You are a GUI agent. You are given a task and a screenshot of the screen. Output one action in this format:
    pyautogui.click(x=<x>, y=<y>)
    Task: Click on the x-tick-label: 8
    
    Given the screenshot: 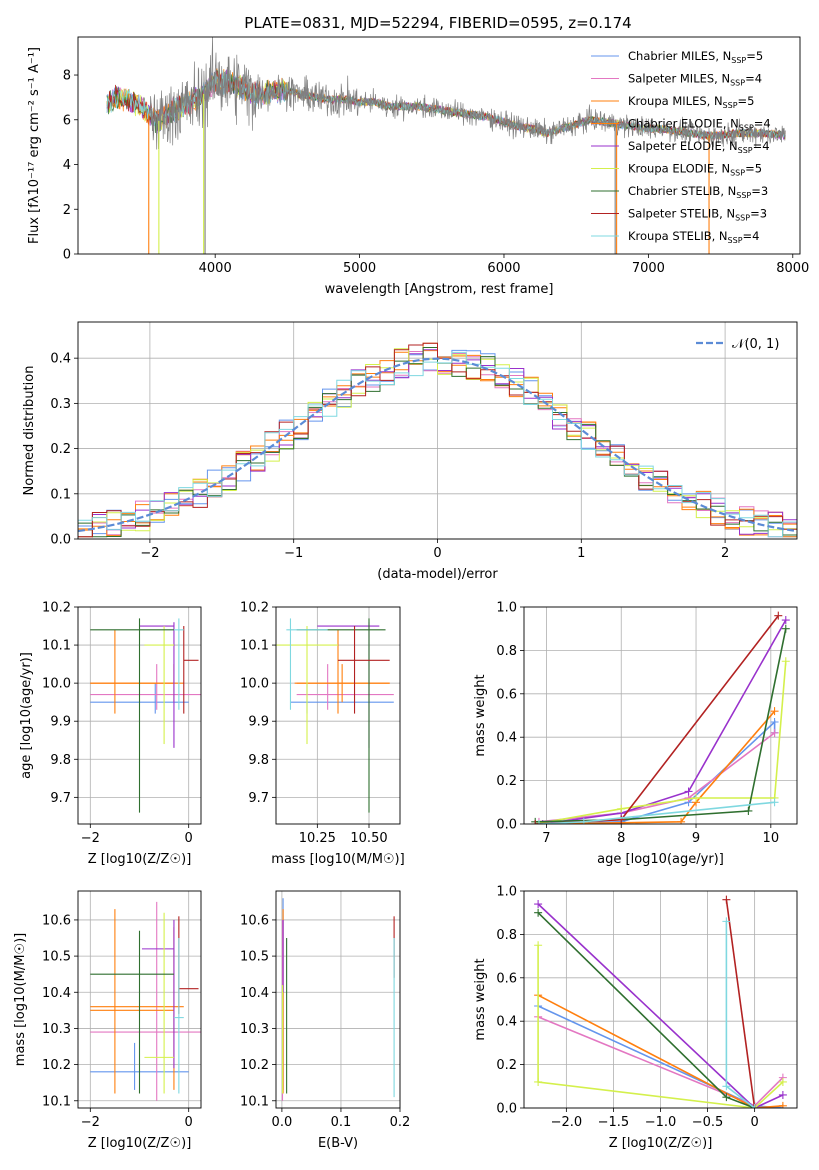 What is the action you would take?
    pyautogui.click(x=621, y=838)
    